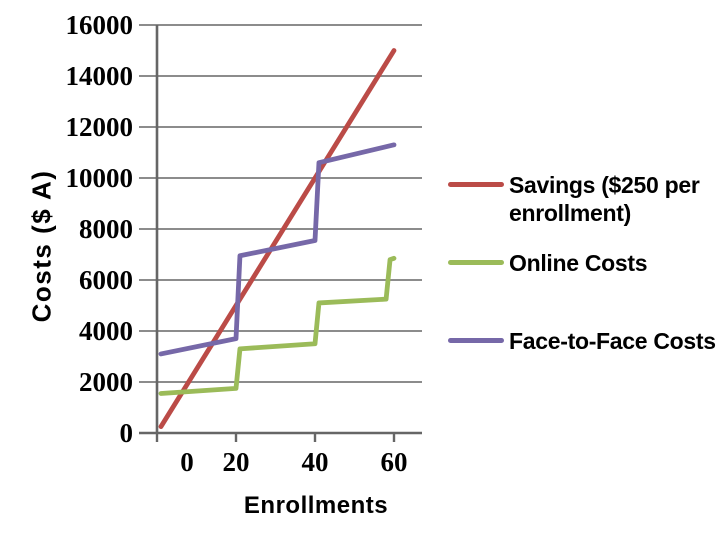 This screenshot has width=721, height=552. What do you see at coordinates (99, 127) in the screenshot?
I see `y-tick-label: 12000` at bounding box center [99, 127].